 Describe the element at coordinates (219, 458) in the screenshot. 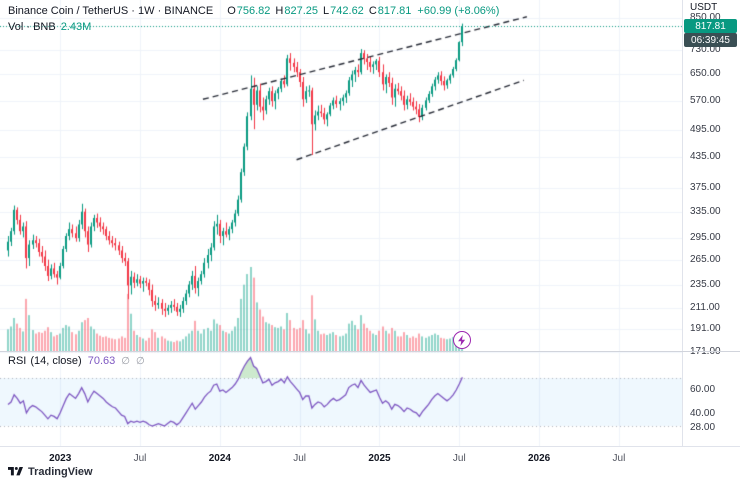

I see `time-axis-label: 2024` at that location.